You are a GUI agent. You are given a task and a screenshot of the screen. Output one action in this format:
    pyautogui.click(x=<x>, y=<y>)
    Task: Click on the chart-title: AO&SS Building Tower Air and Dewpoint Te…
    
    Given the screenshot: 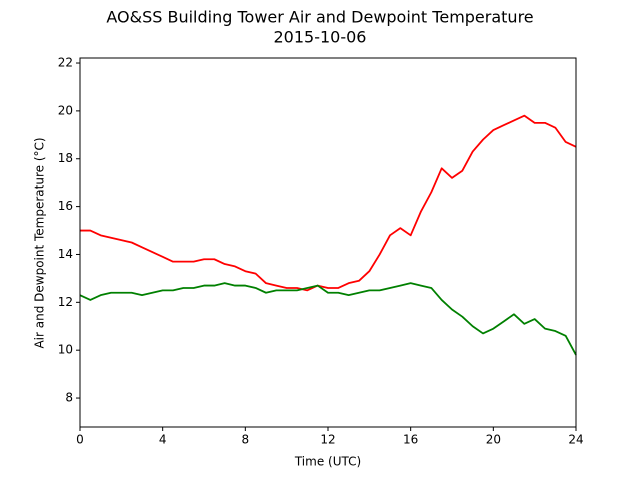 What is the action you would take?
    pyautogui.click(x=319, y=17)
    